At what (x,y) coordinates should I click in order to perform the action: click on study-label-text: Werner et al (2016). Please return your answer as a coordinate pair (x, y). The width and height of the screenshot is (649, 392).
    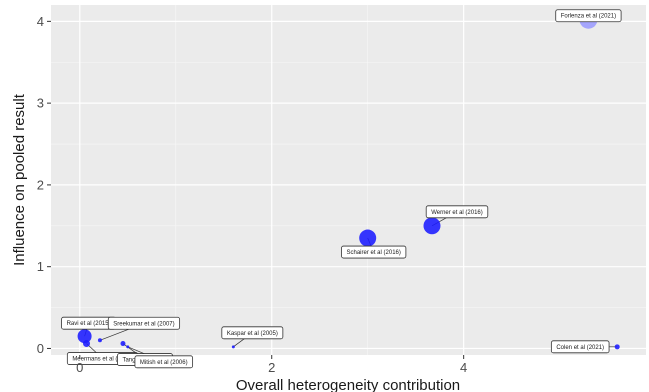
    Looking at the image, I should click on (457, 213).